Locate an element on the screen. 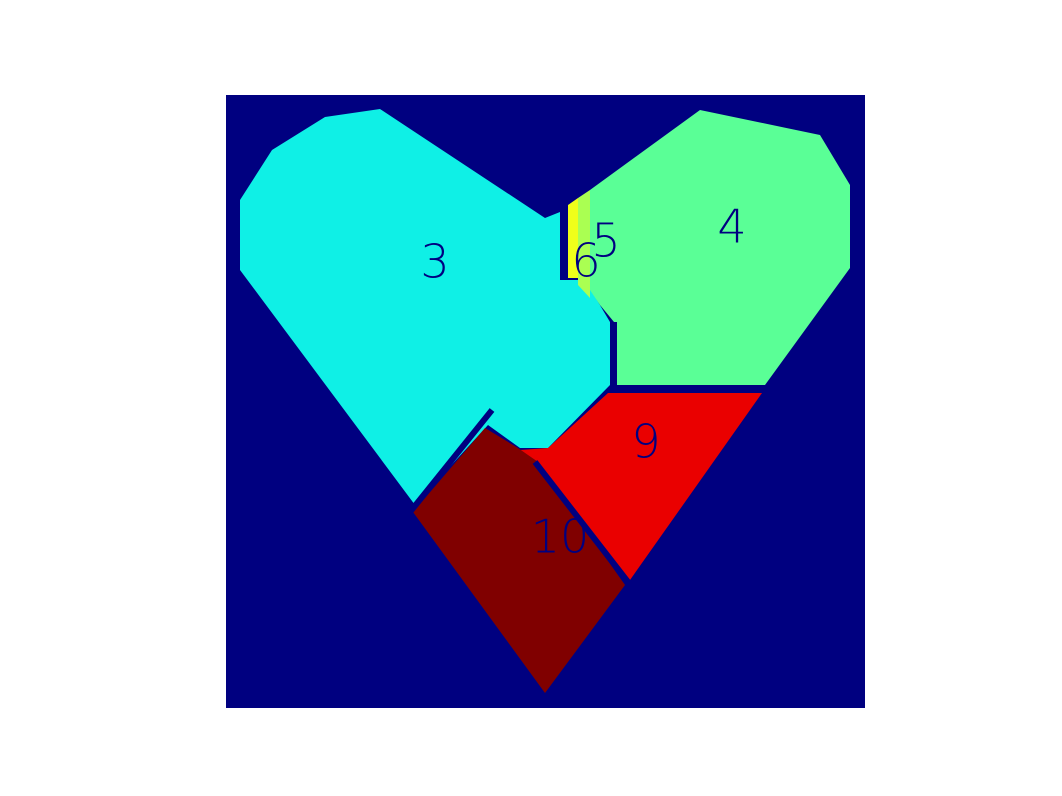 This screenshot has width=1062, height=796. region-9-label: 9 is located at coordinates (645, 442).